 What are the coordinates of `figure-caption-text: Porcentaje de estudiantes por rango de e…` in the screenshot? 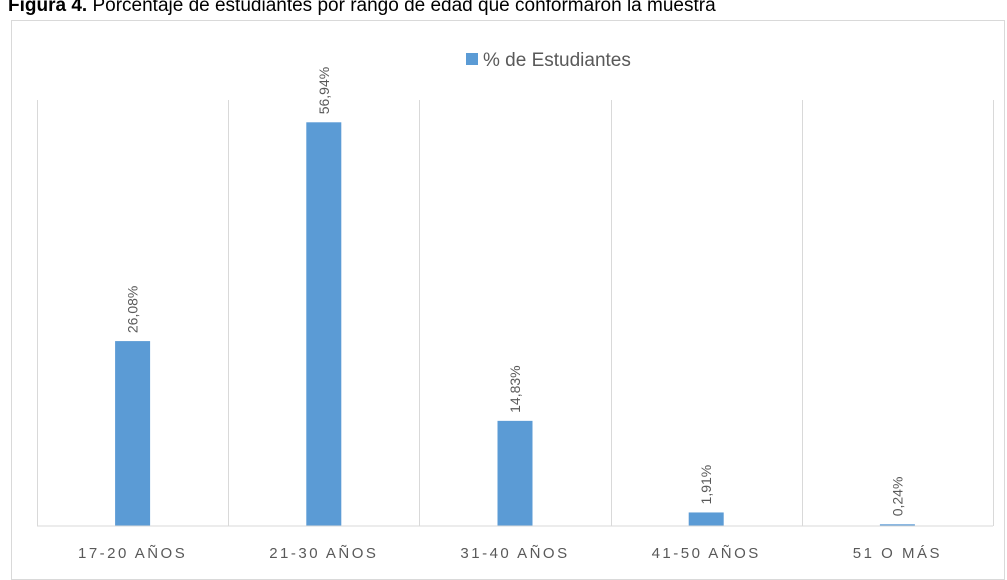 It's located at (401, 8).